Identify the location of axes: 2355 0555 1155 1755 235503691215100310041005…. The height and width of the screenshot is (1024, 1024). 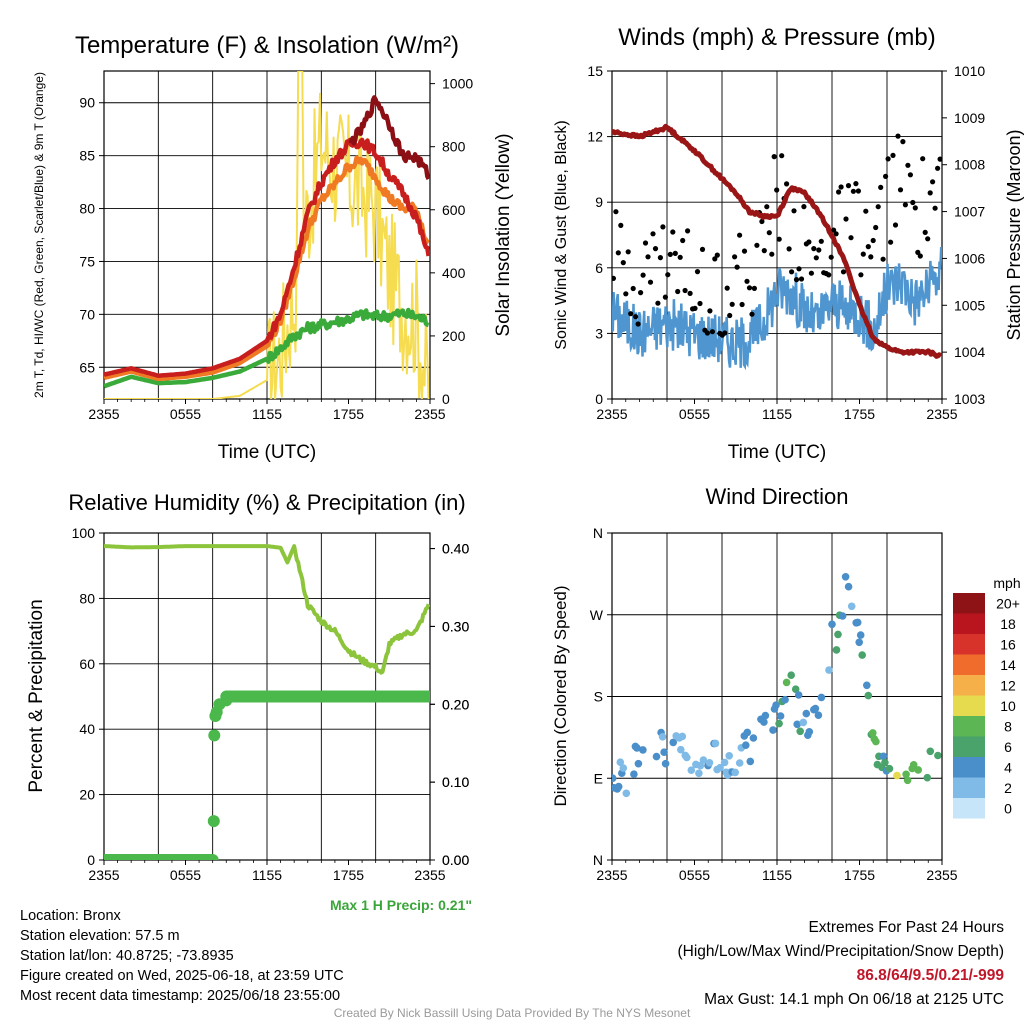
(786, 242).